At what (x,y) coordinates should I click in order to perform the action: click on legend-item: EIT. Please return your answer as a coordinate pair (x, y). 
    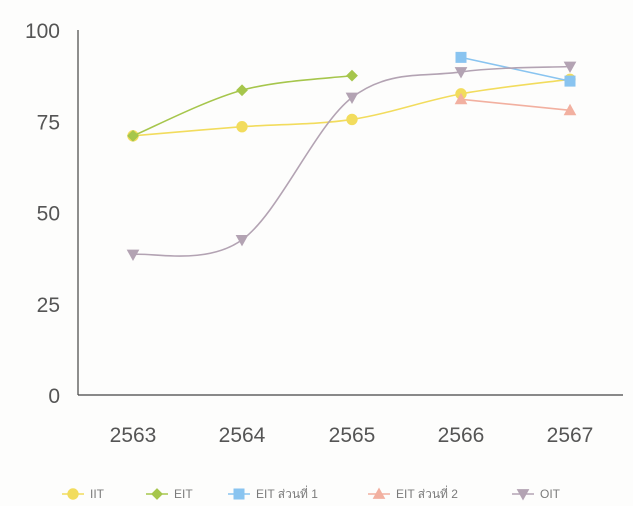
    Looking at the image, I should click on (169, 494).